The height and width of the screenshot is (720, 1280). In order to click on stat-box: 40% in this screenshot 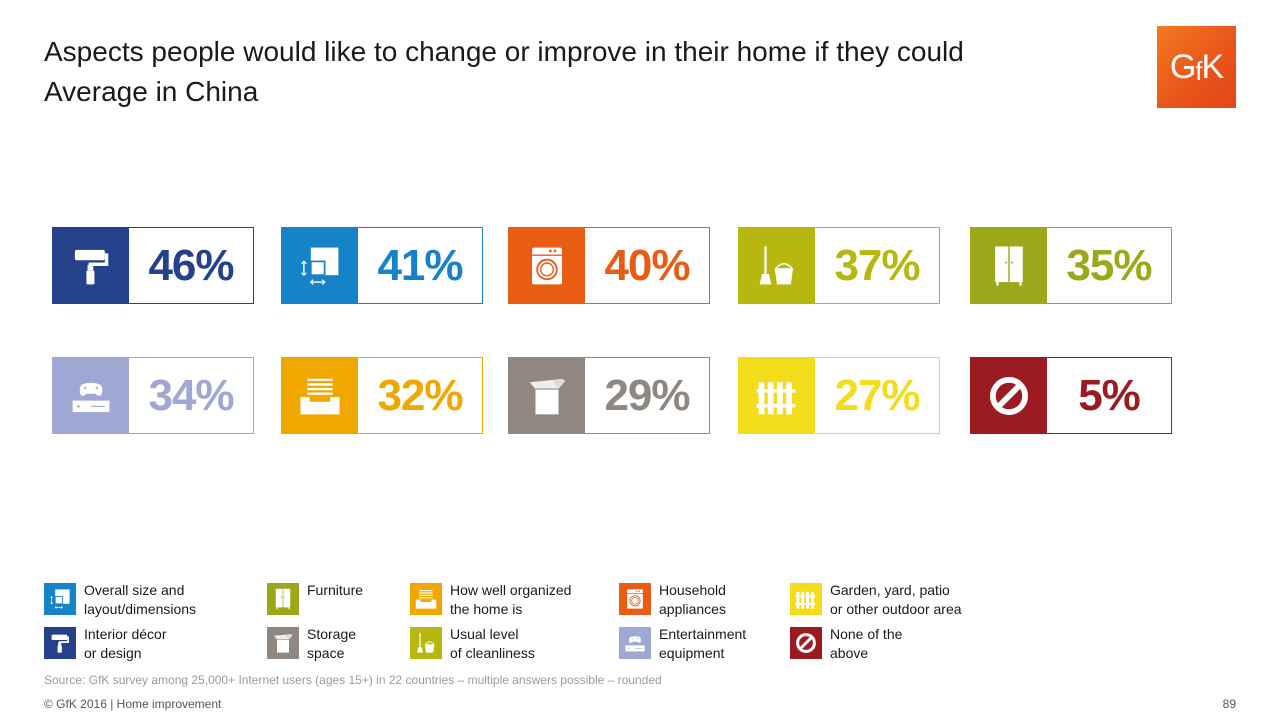, I will do `click(609, 265)`.